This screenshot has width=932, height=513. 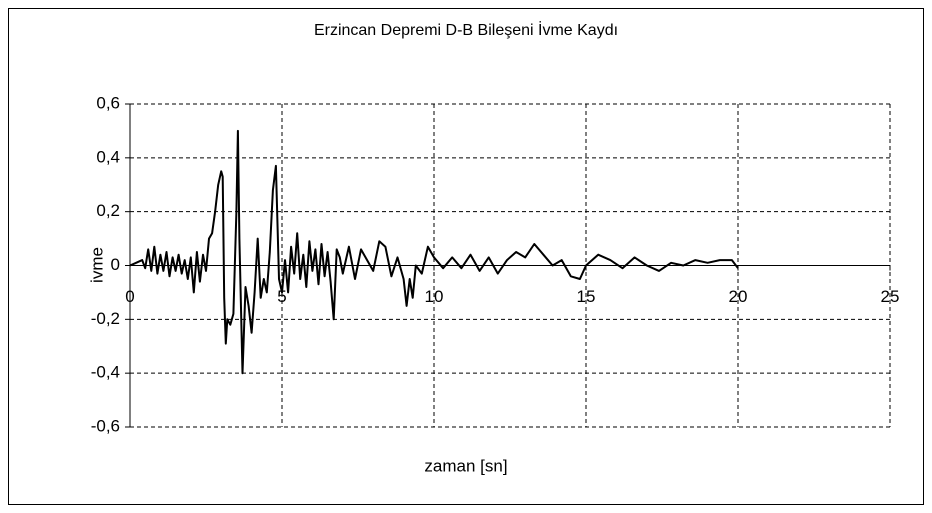 What do you see at coordinates (105, 372) in the screenshot?
I see `y-tick-label: -0,4` at bounding box center [105, 372].